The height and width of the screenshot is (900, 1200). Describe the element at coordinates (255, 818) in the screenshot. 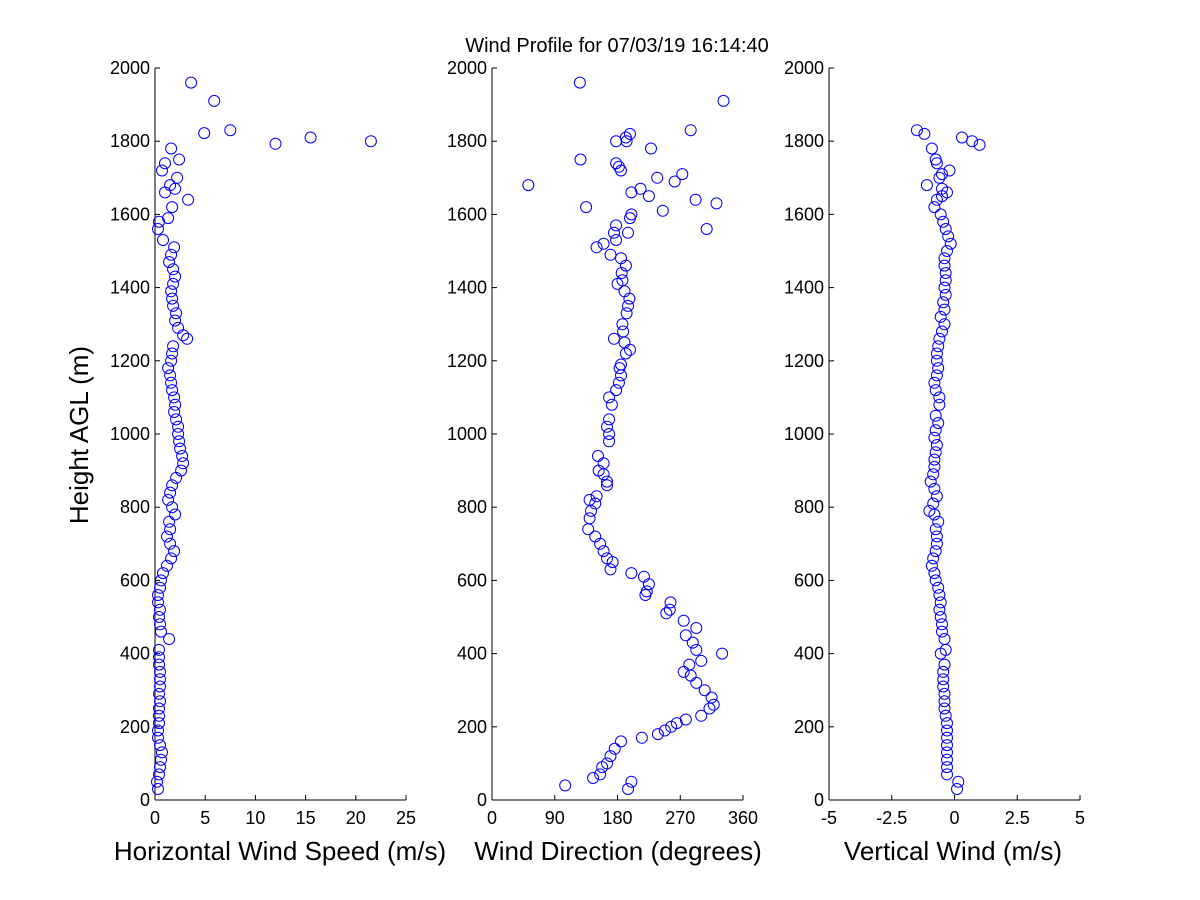

I see `x-tick-label: 10` at that location.